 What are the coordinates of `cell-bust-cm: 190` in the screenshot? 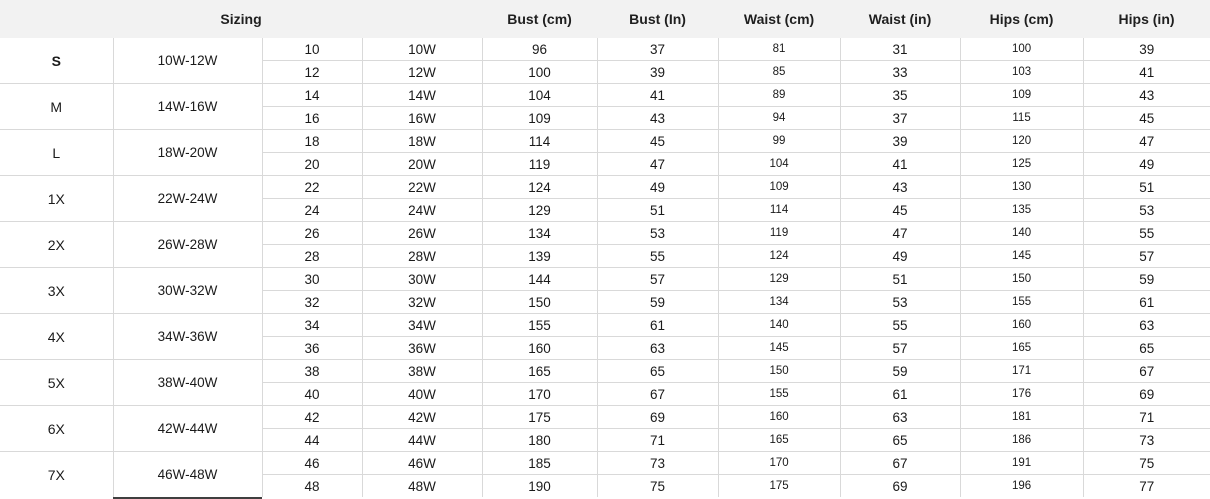 It's located at (539, 485).